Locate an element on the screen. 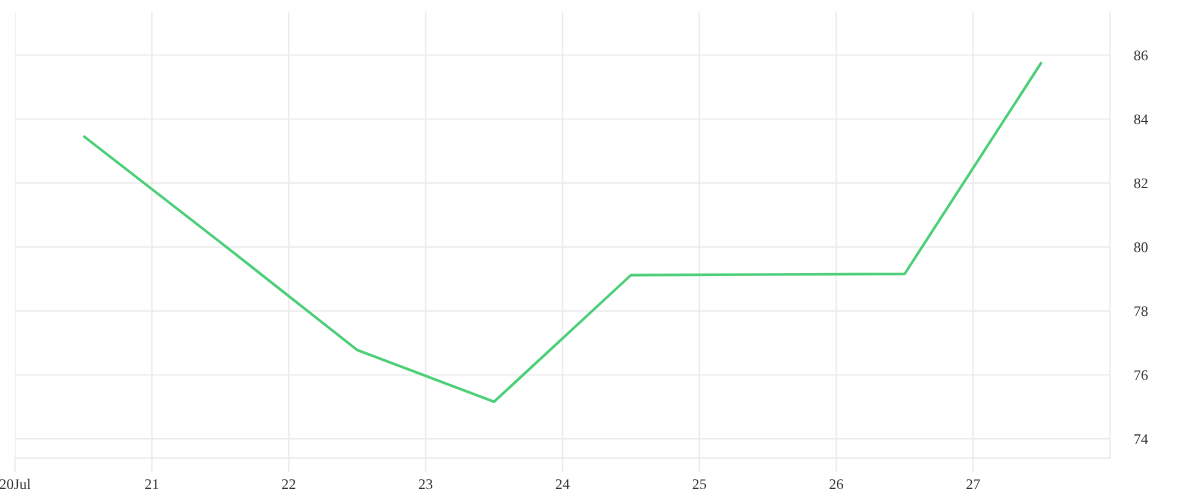  y-tick-label: 74 is located at coordinates (1141, 439).